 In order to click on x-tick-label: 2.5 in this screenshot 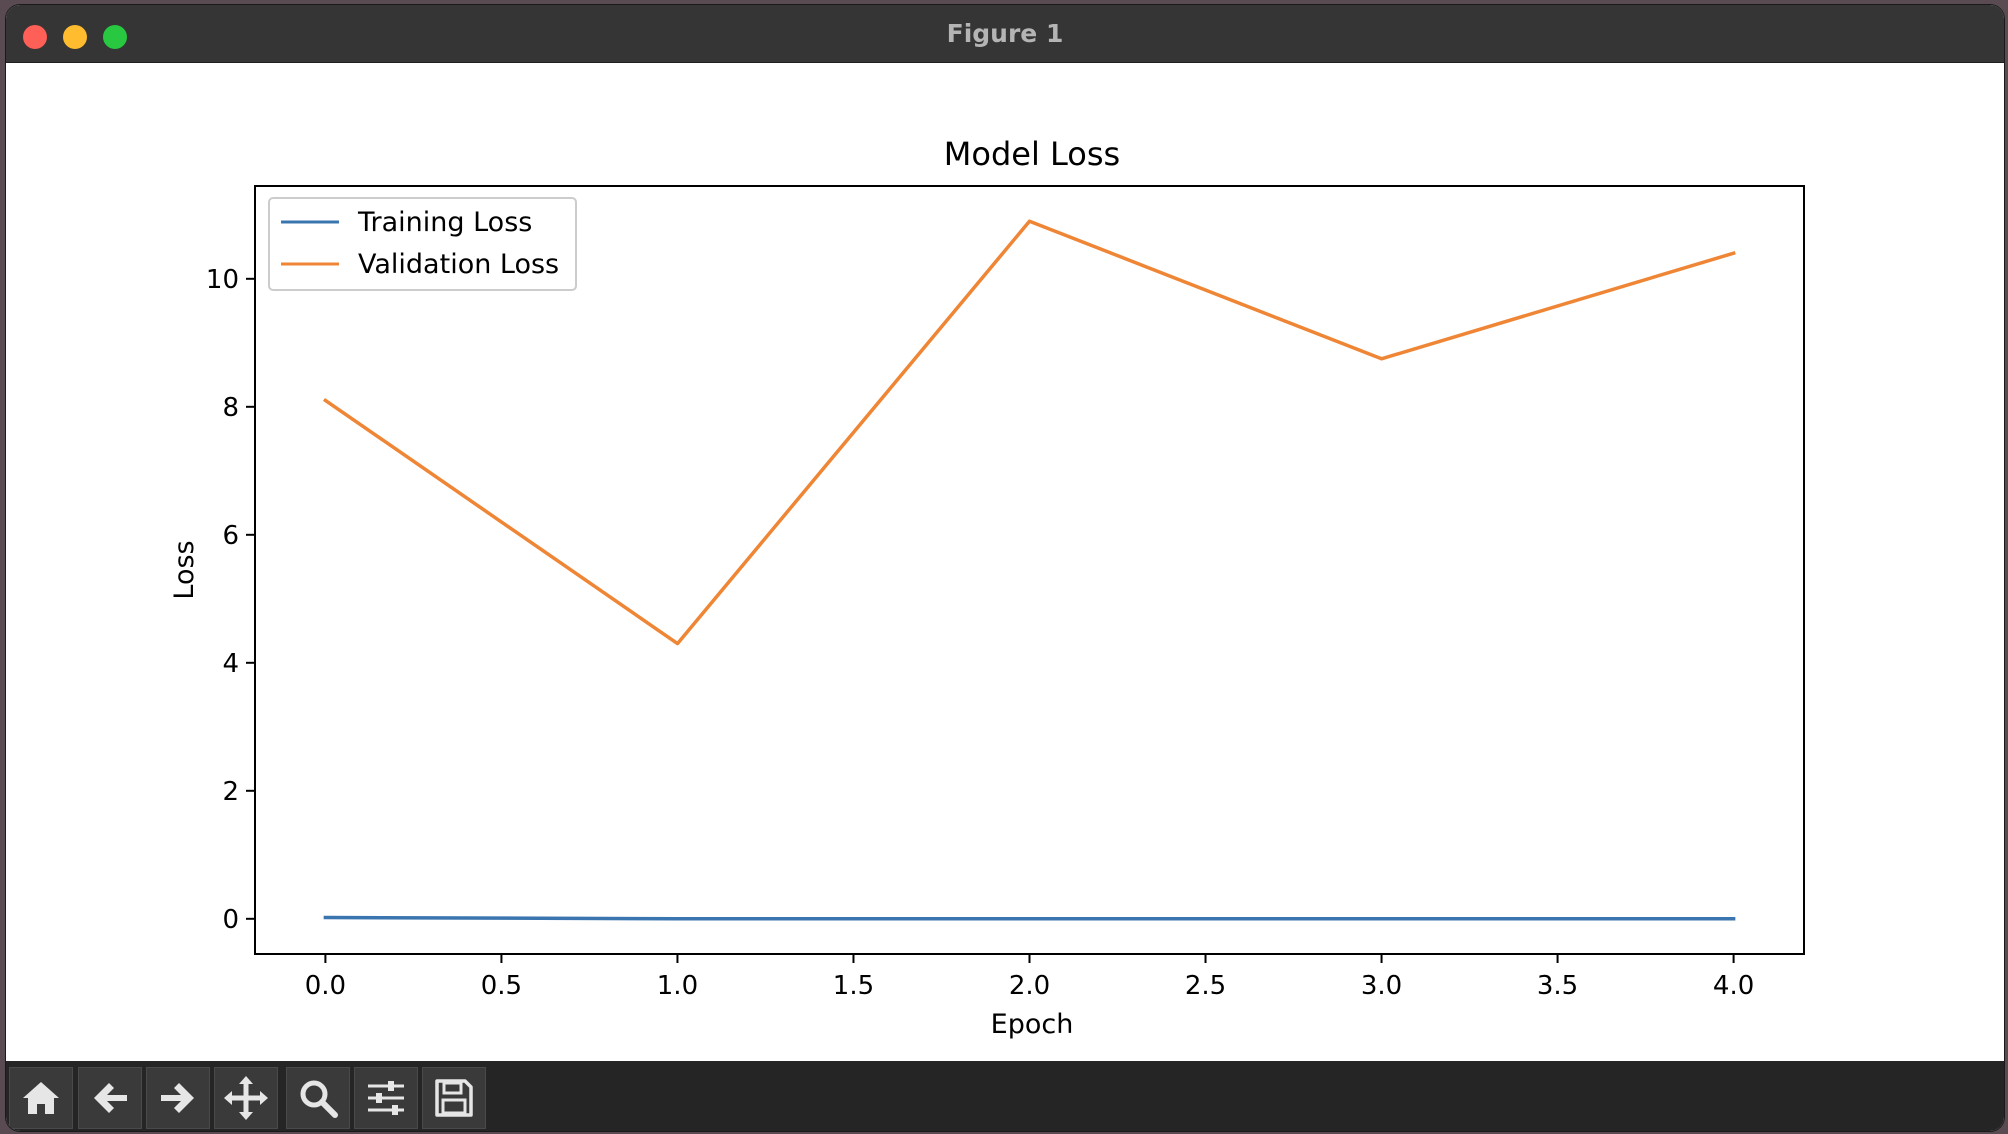, I will do `click(1205, 986)`.